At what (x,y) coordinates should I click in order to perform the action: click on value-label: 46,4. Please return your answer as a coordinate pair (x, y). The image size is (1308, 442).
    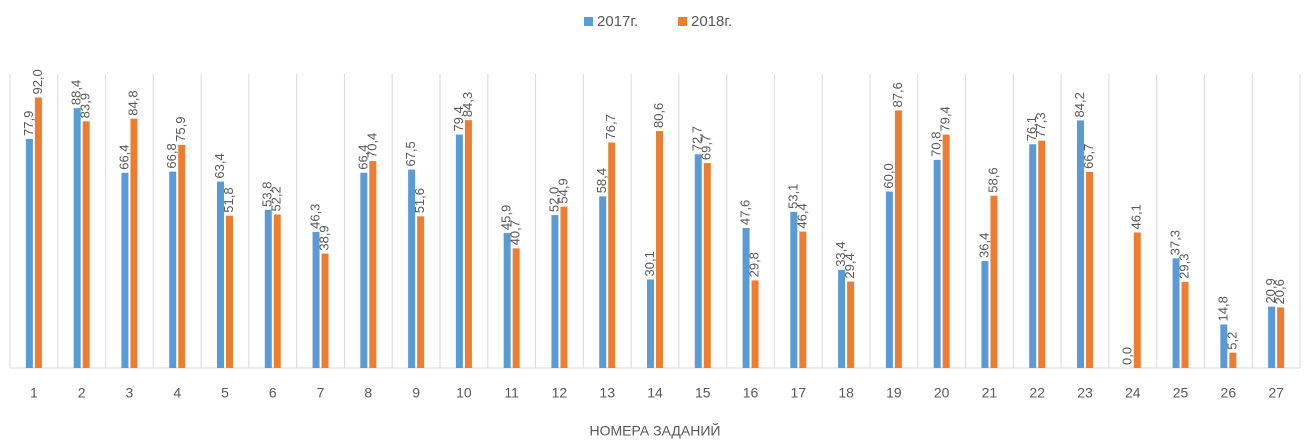
    Looking at the image, I should click on (801, 215).